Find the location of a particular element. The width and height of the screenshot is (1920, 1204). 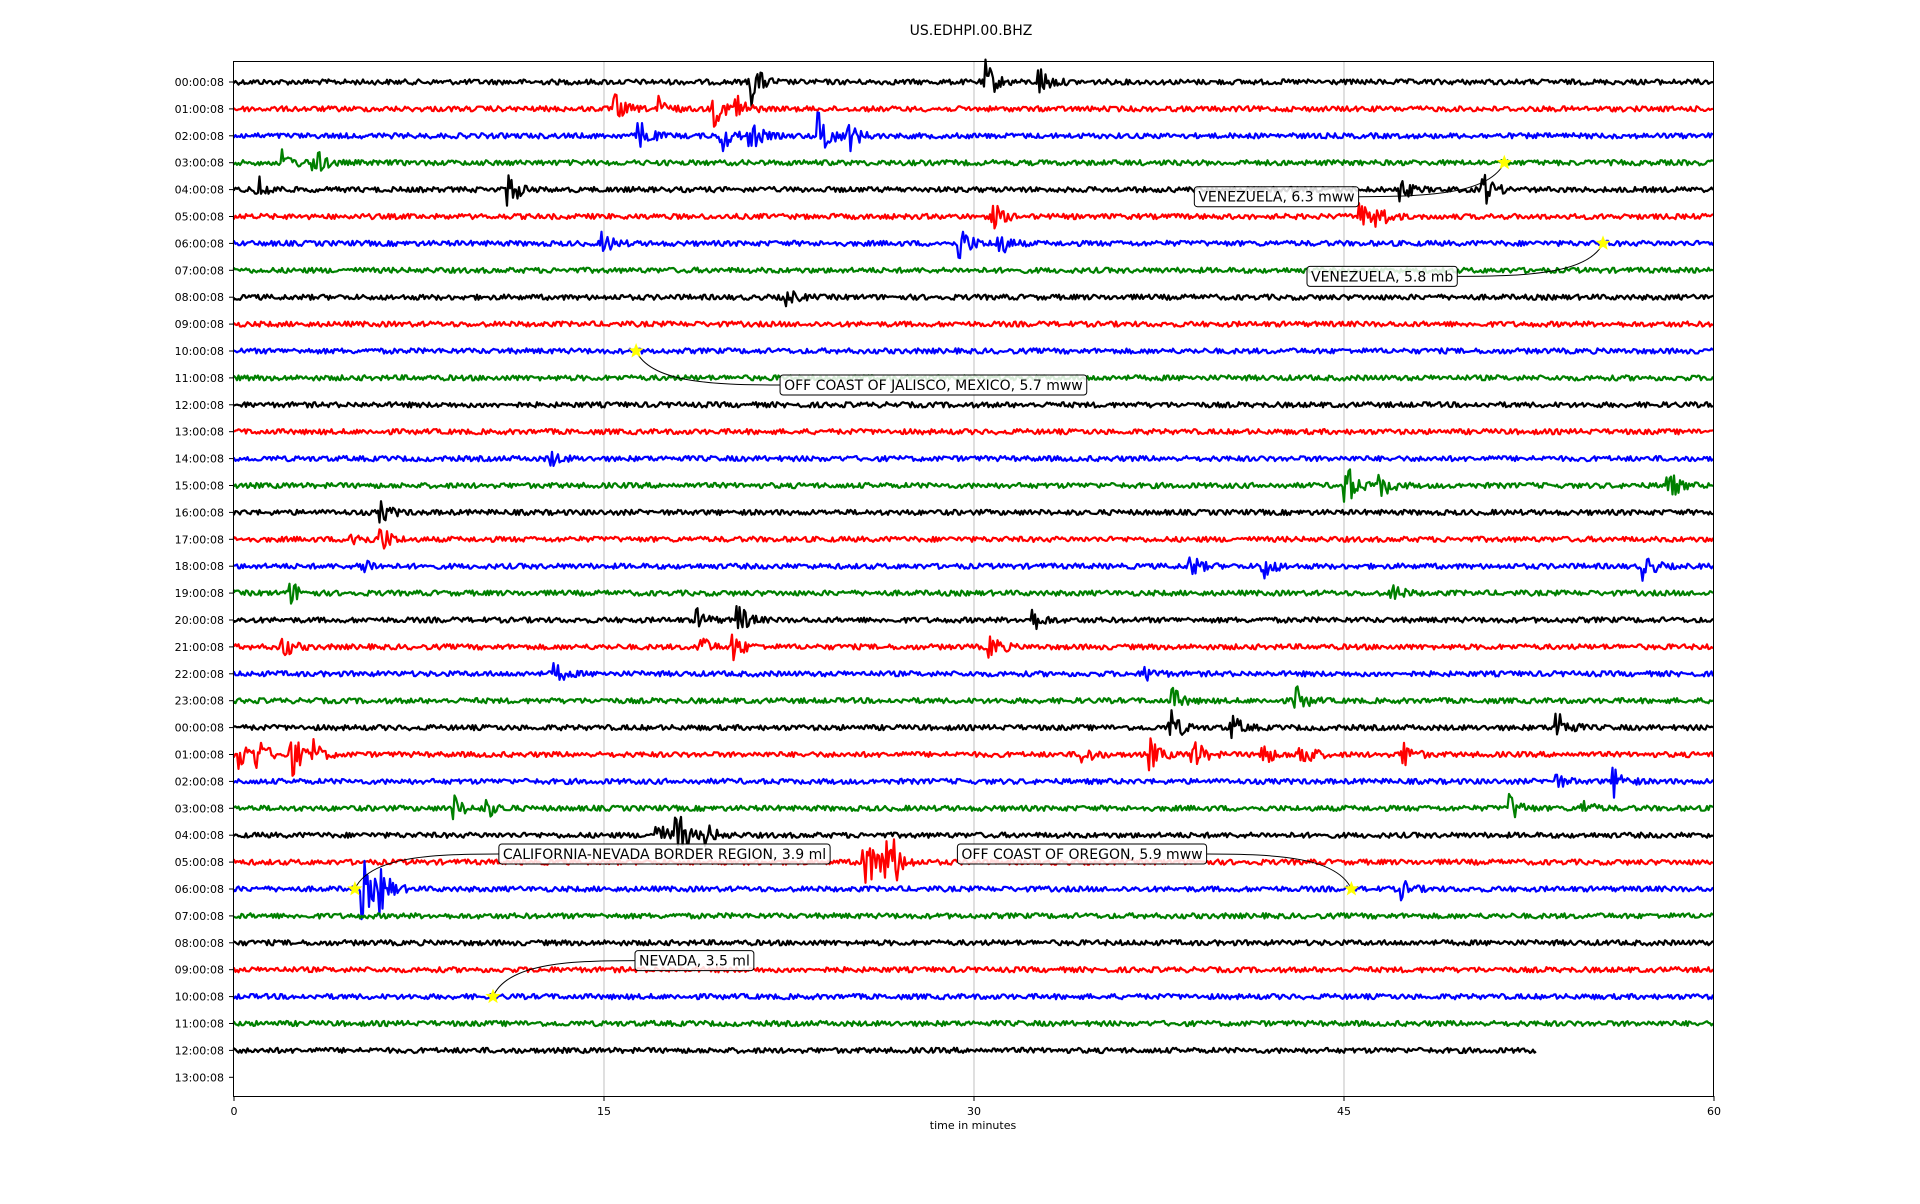

x-axis-ticks: 0 15 30 45 60 is located at coordinates (976, 1107).